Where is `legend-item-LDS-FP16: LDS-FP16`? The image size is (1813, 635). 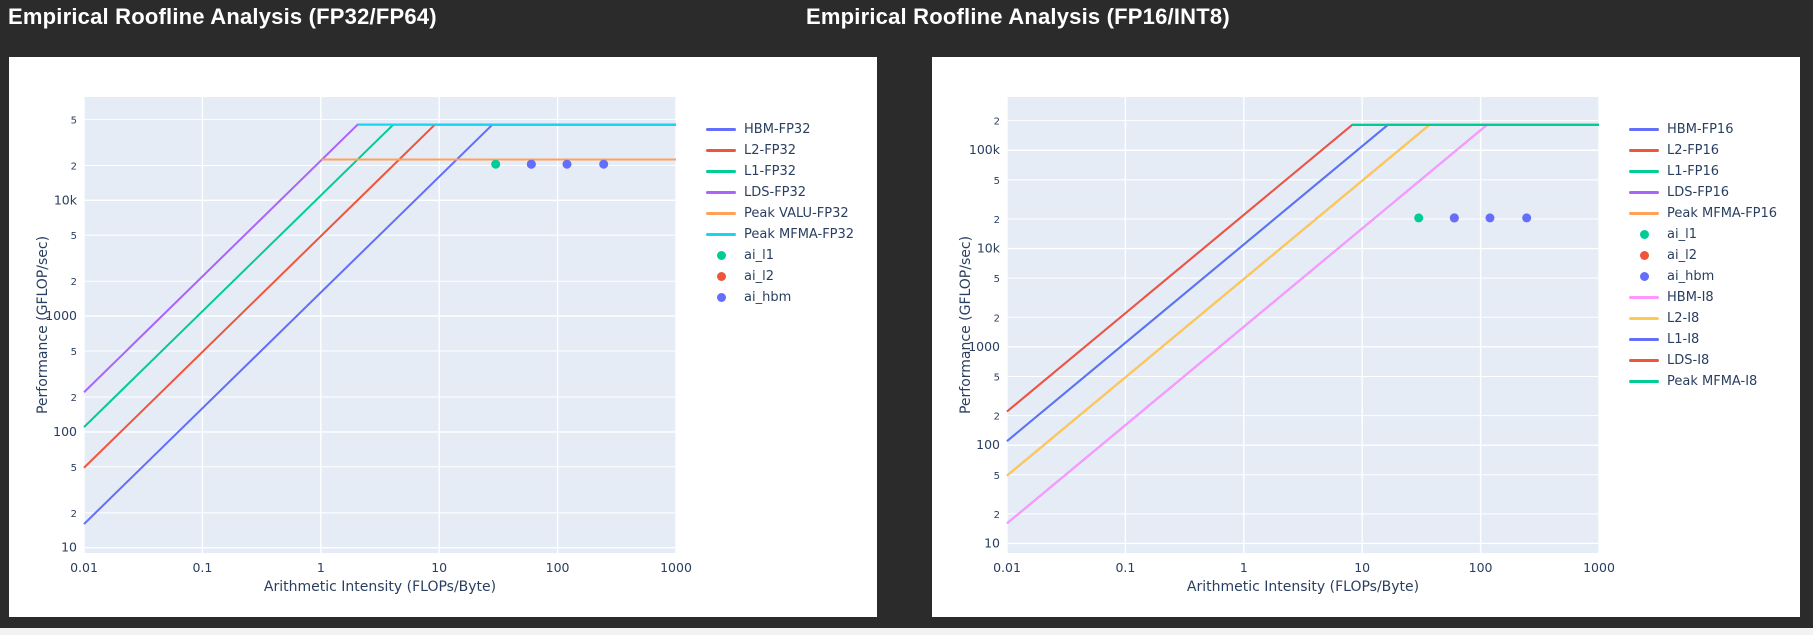
legend-item-LDS-FP16: LDS-FP16 is located at coordinates (1703, 192).